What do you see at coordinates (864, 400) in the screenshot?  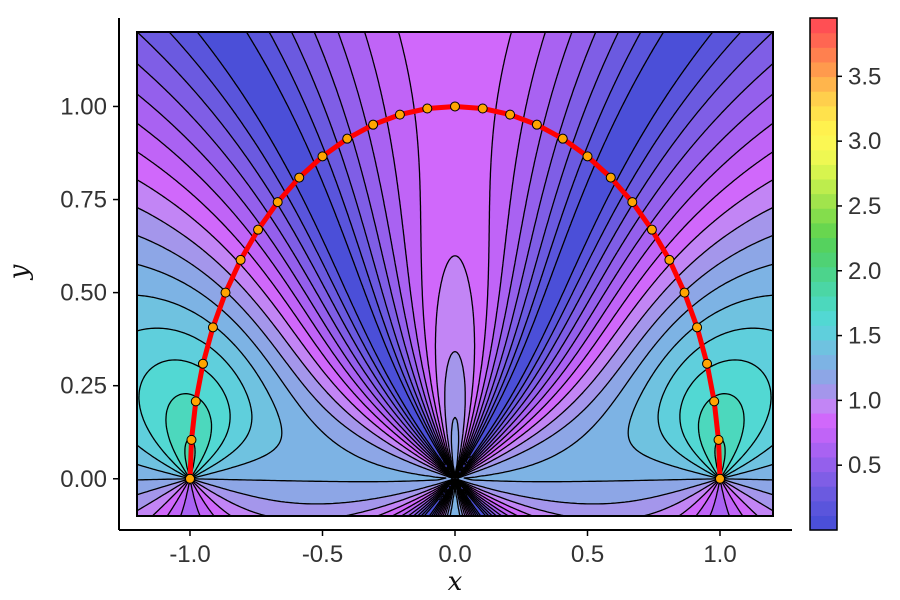 I see `colorbar-tick-label: 1.0` at bounding box center [864, 400].